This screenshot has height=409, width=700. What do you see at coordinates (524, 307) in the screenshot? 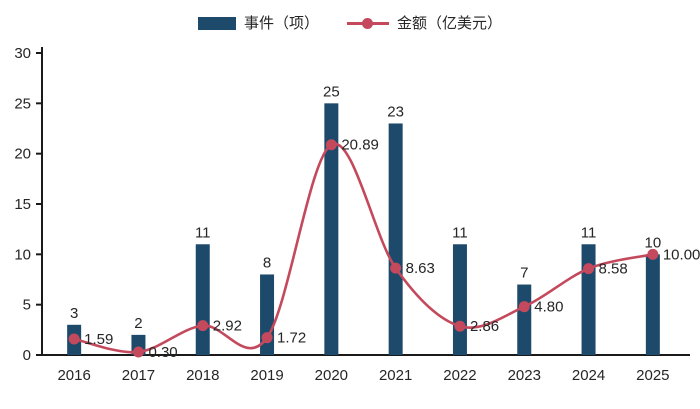
I see `line-point-2023` at bounding box center [524, 307].